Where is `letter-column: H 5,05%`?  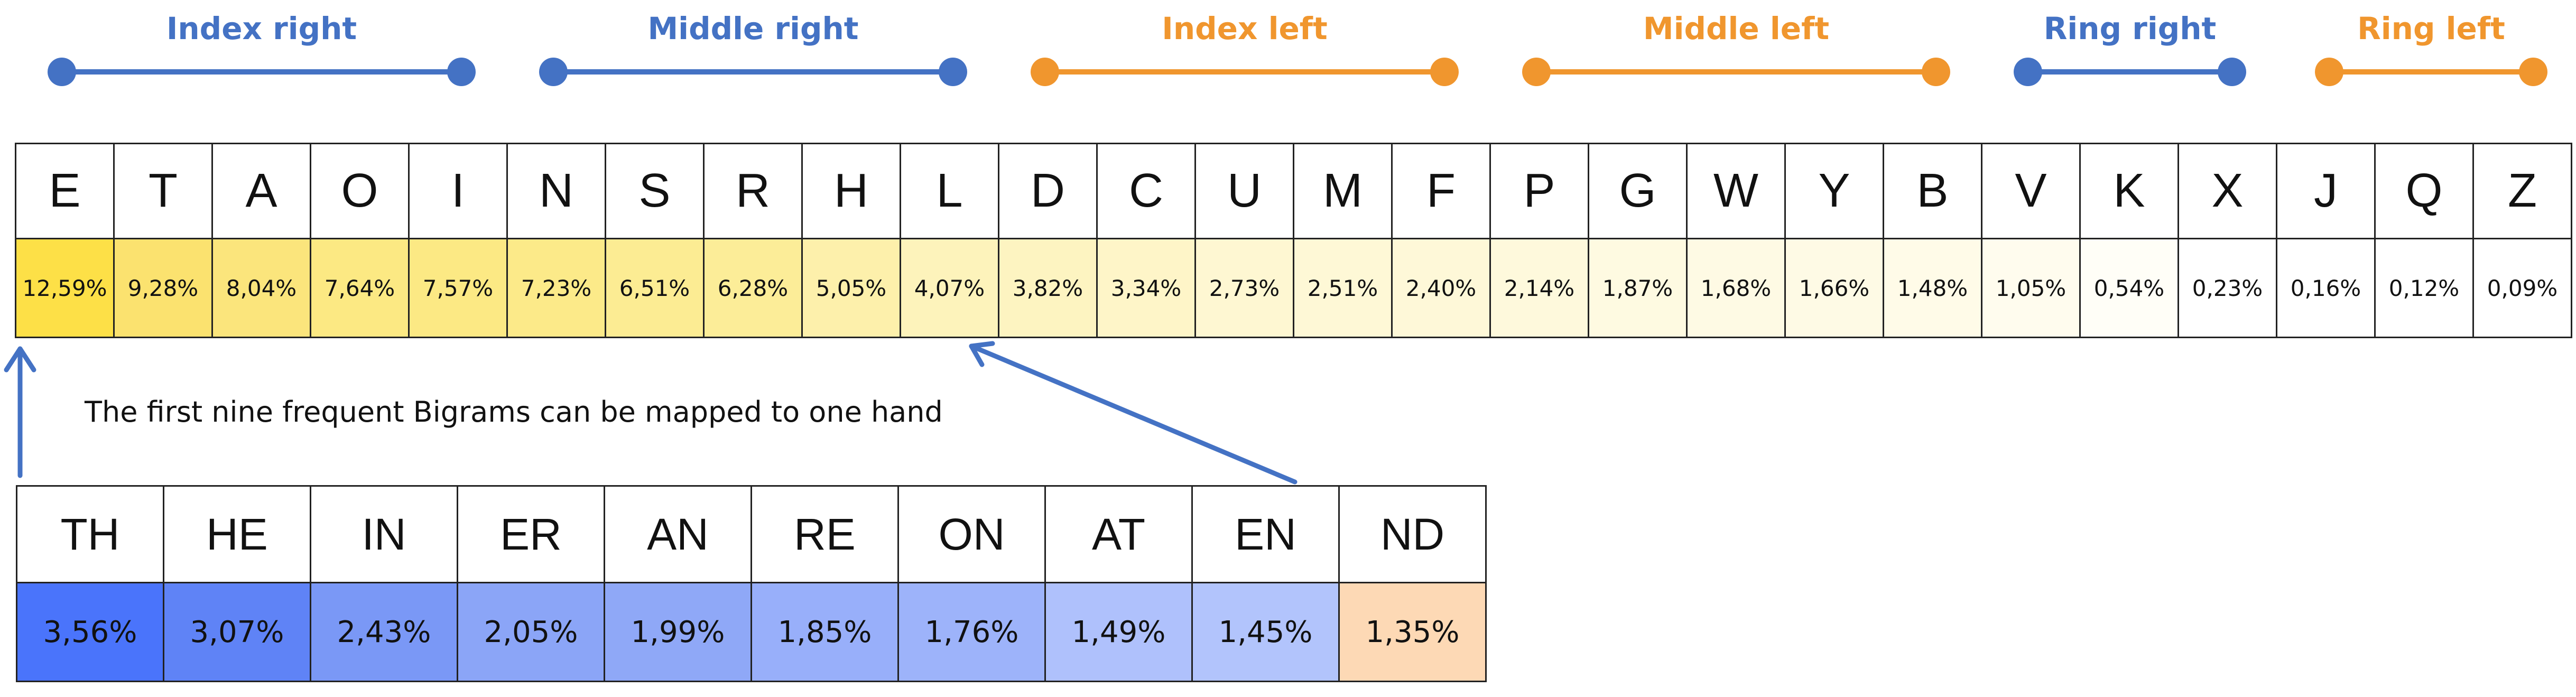 letter-column: H 5,05% is located at coordinates (852, 240).